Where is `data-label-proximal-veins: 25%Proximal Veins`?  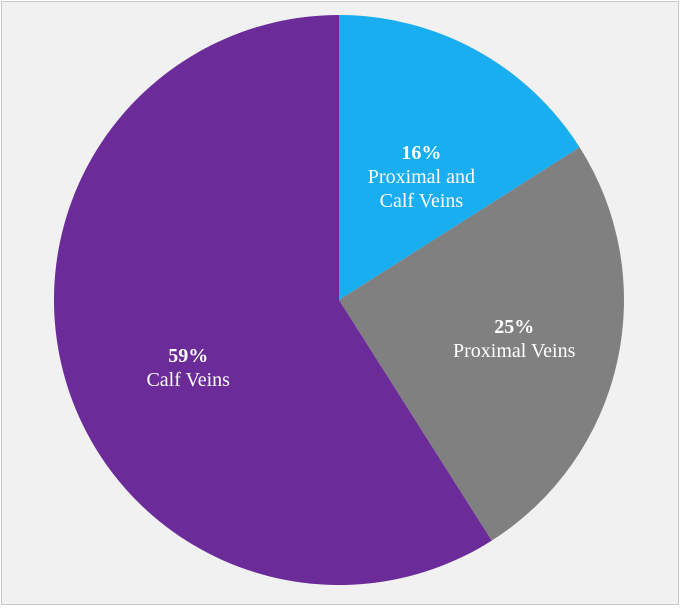 data-label-proximal-veins: 25%Proximal Veins is located at coordinates (514, 339).